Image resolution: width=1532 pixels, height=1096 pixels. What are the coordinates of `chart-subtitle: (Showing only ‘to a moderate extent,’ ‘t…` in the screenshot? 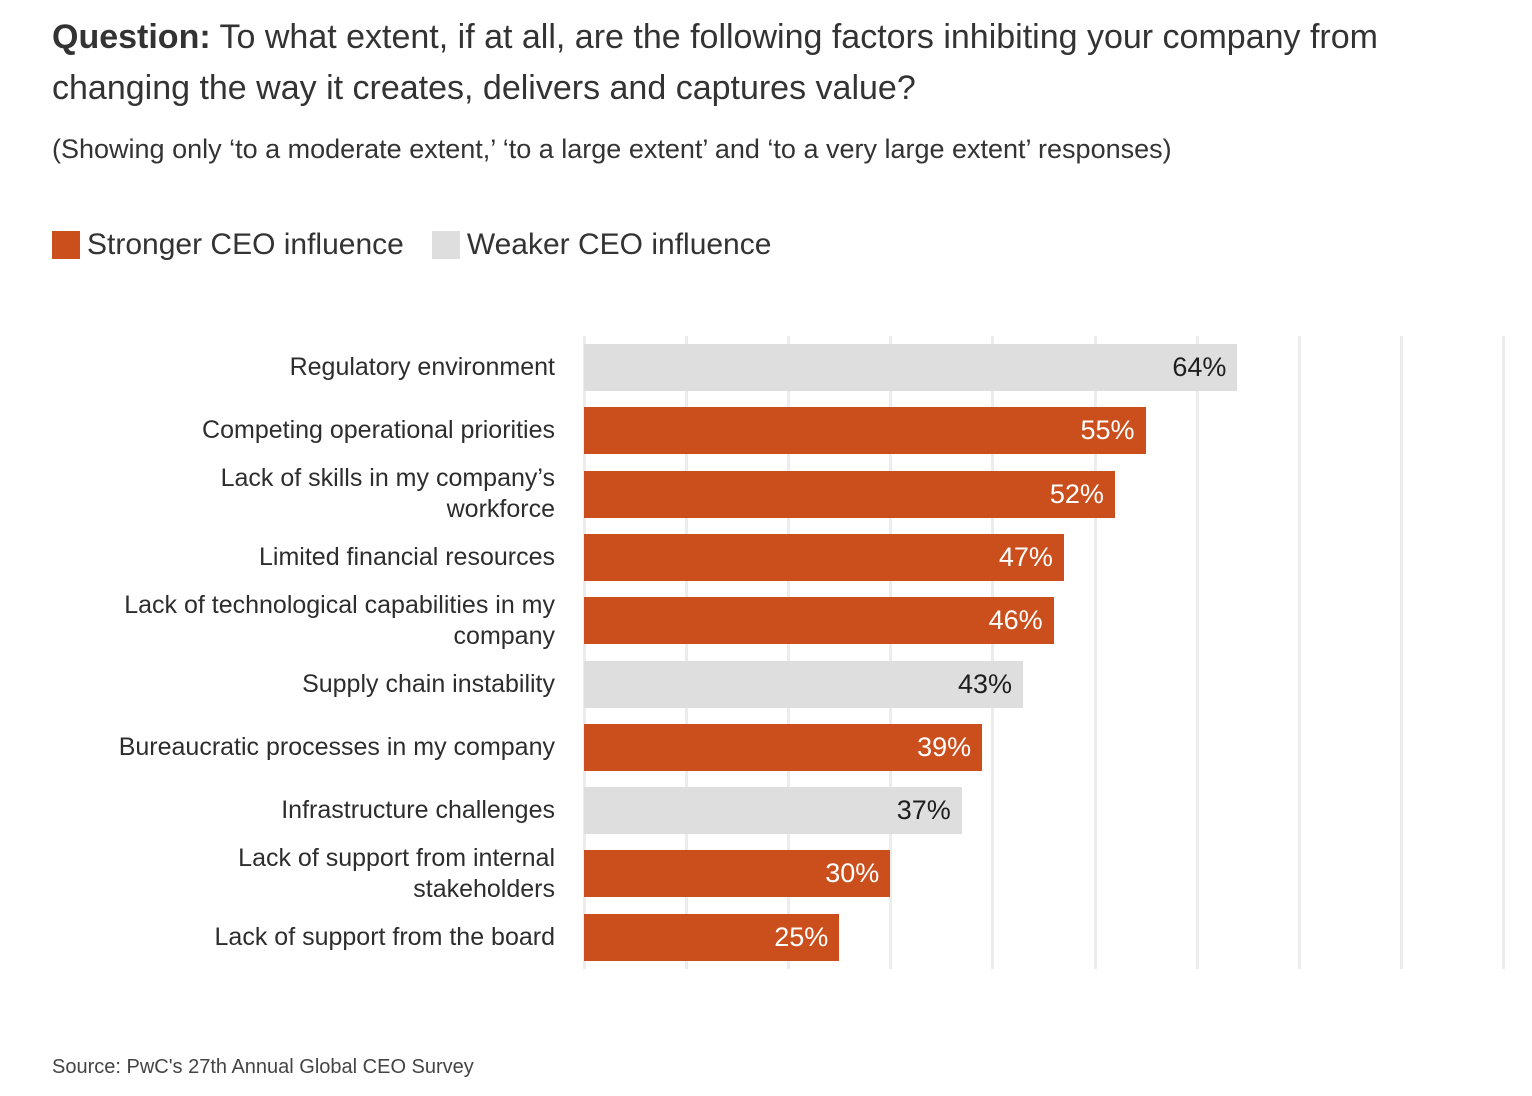 It's located at (612, 149).